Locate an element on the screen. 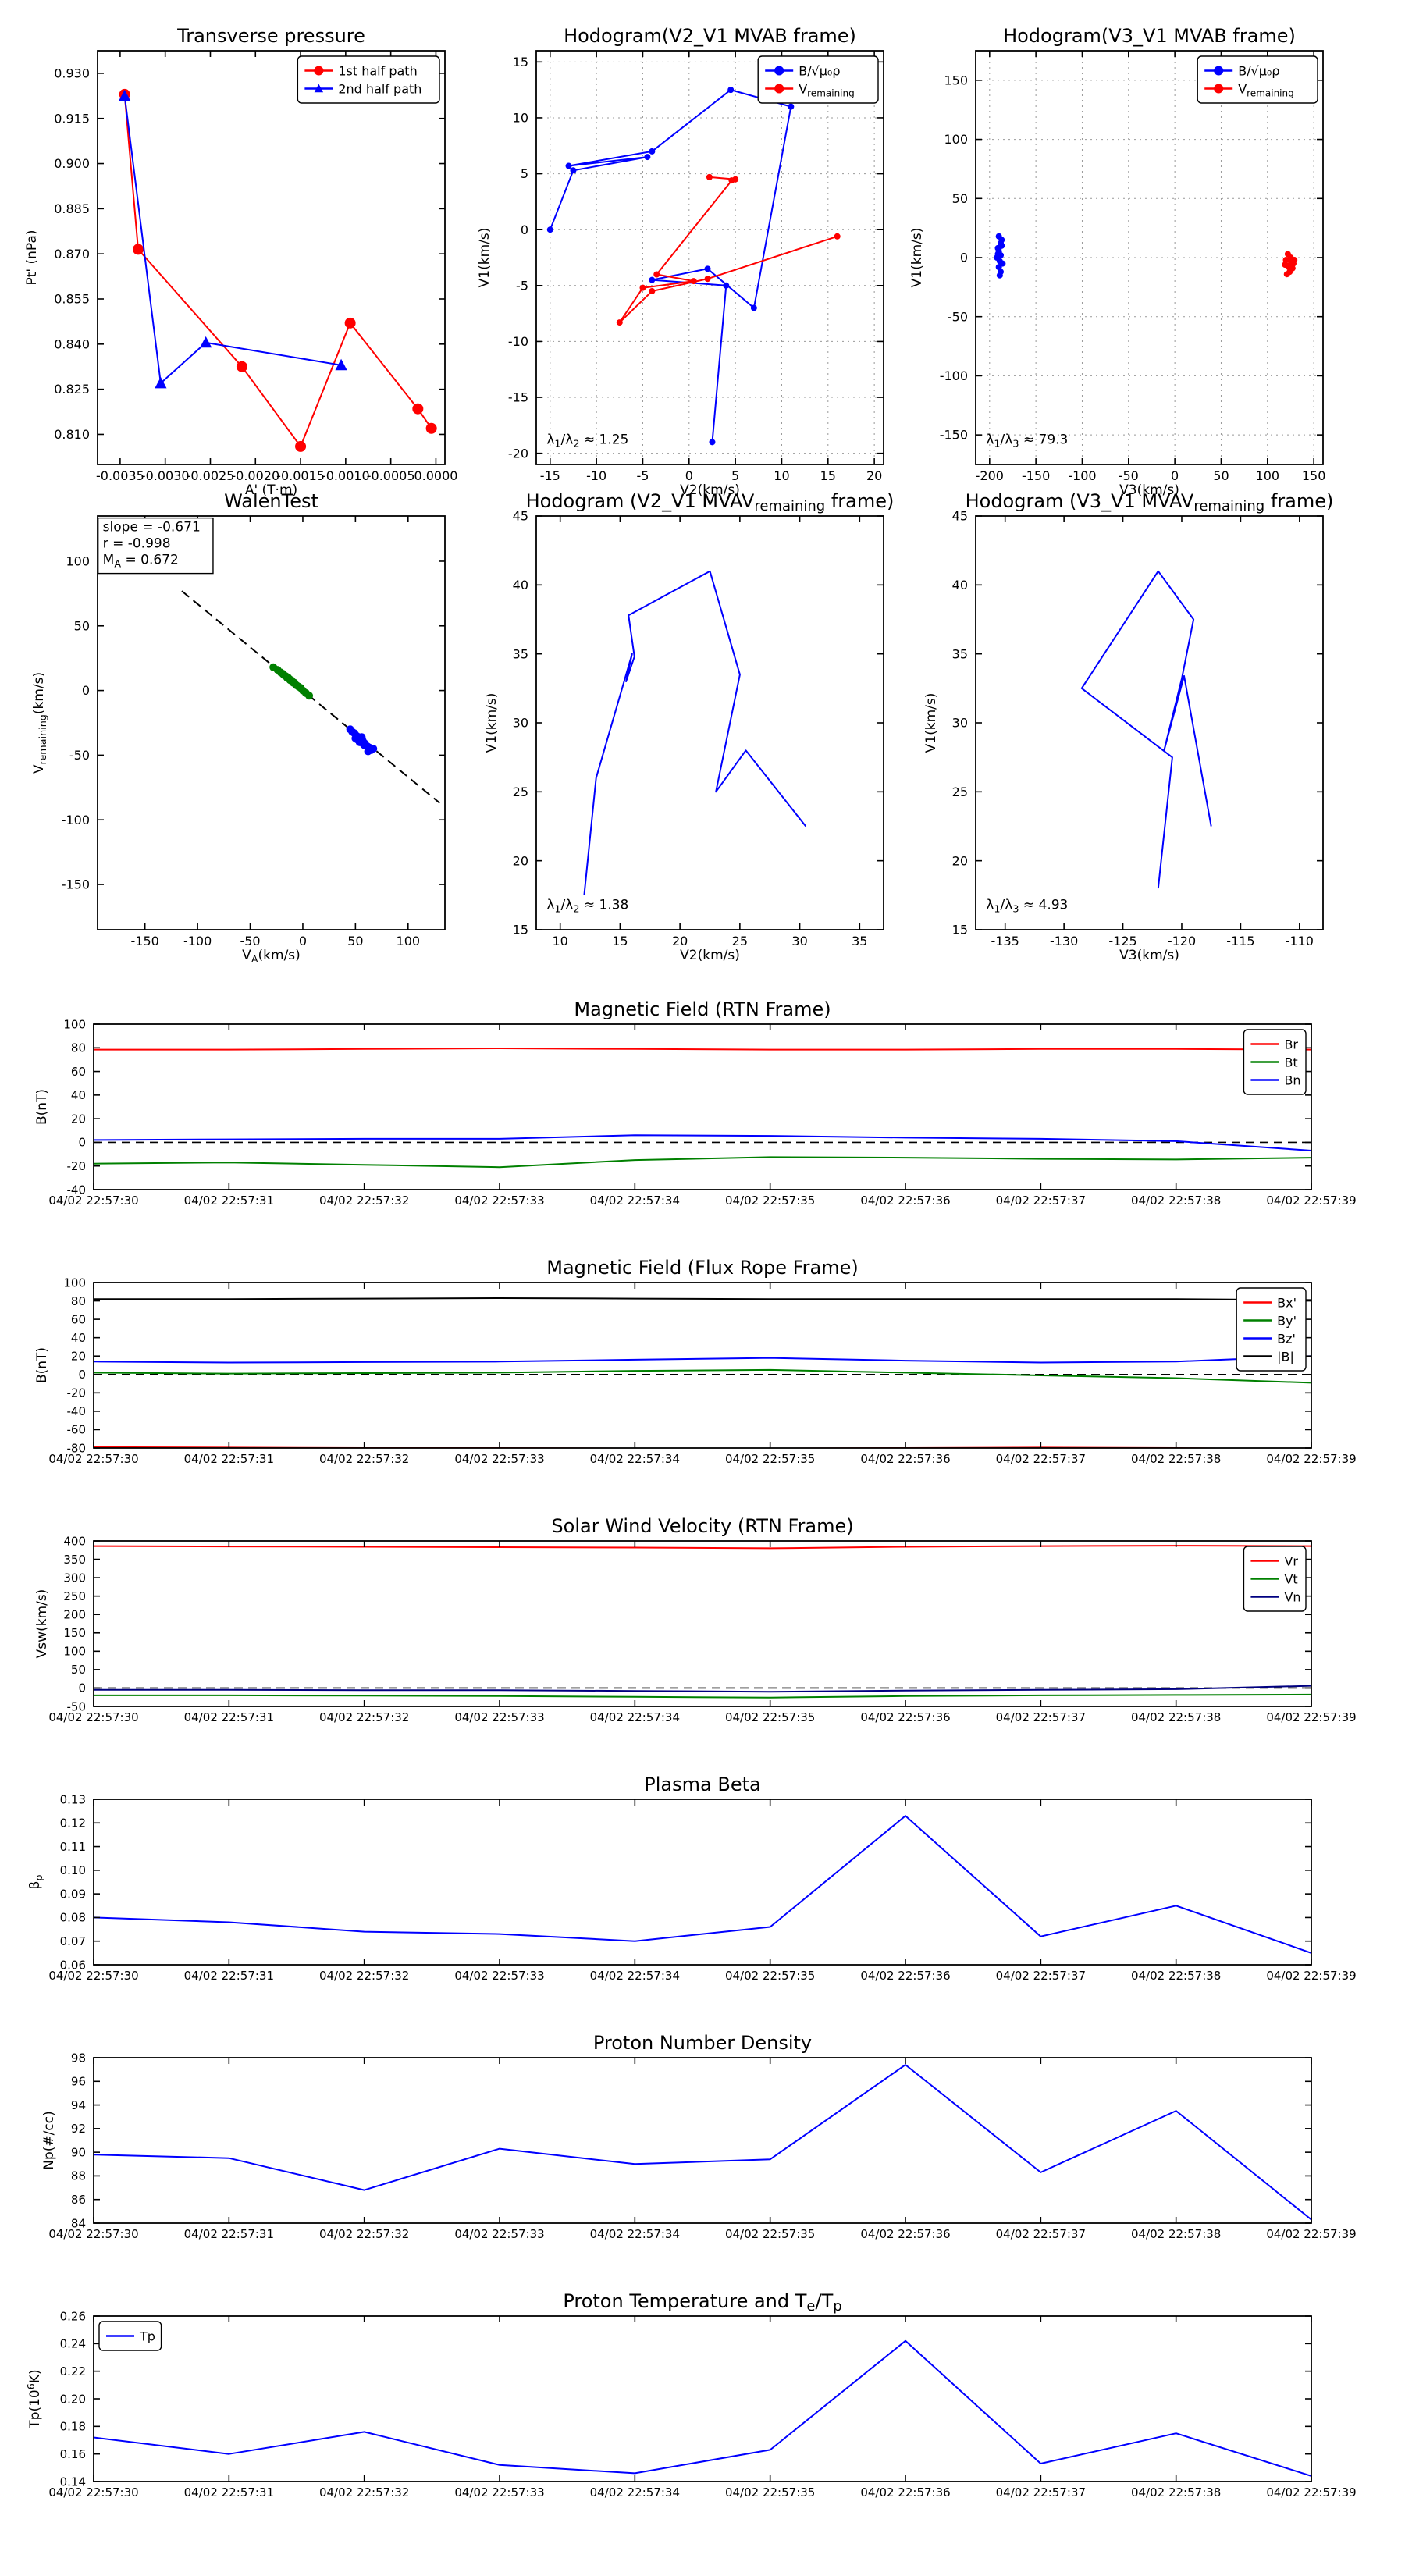  y-tick-label: 0 is located at coordinates (82, 1375).